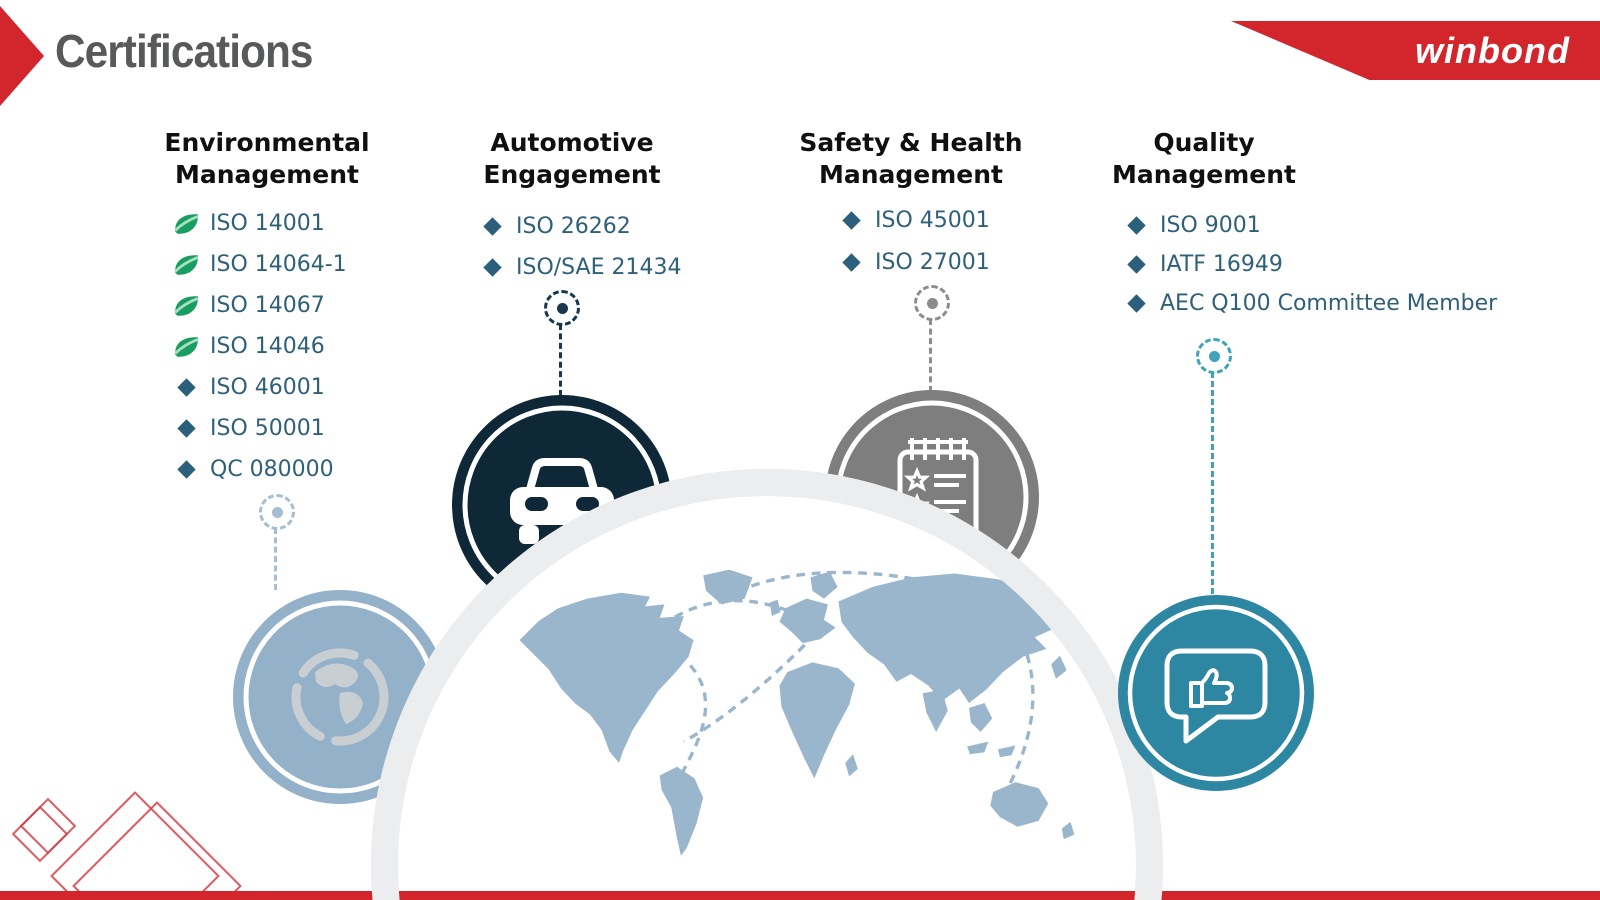  What do you see at coordinates (911, 158) in the screenshot?
I see `column-header-safety-health: Safety & Health Management` at bounding box center [911, 158].